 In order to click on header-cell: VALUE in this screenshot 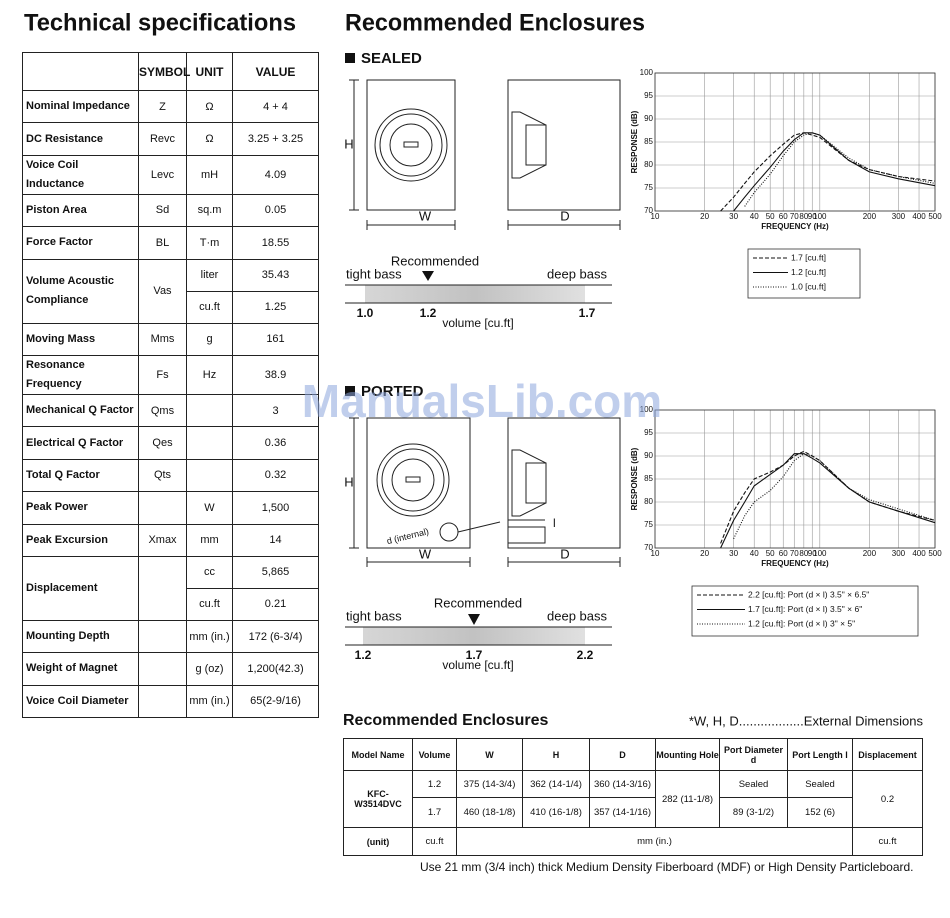, I will do `click(275, 71)`.